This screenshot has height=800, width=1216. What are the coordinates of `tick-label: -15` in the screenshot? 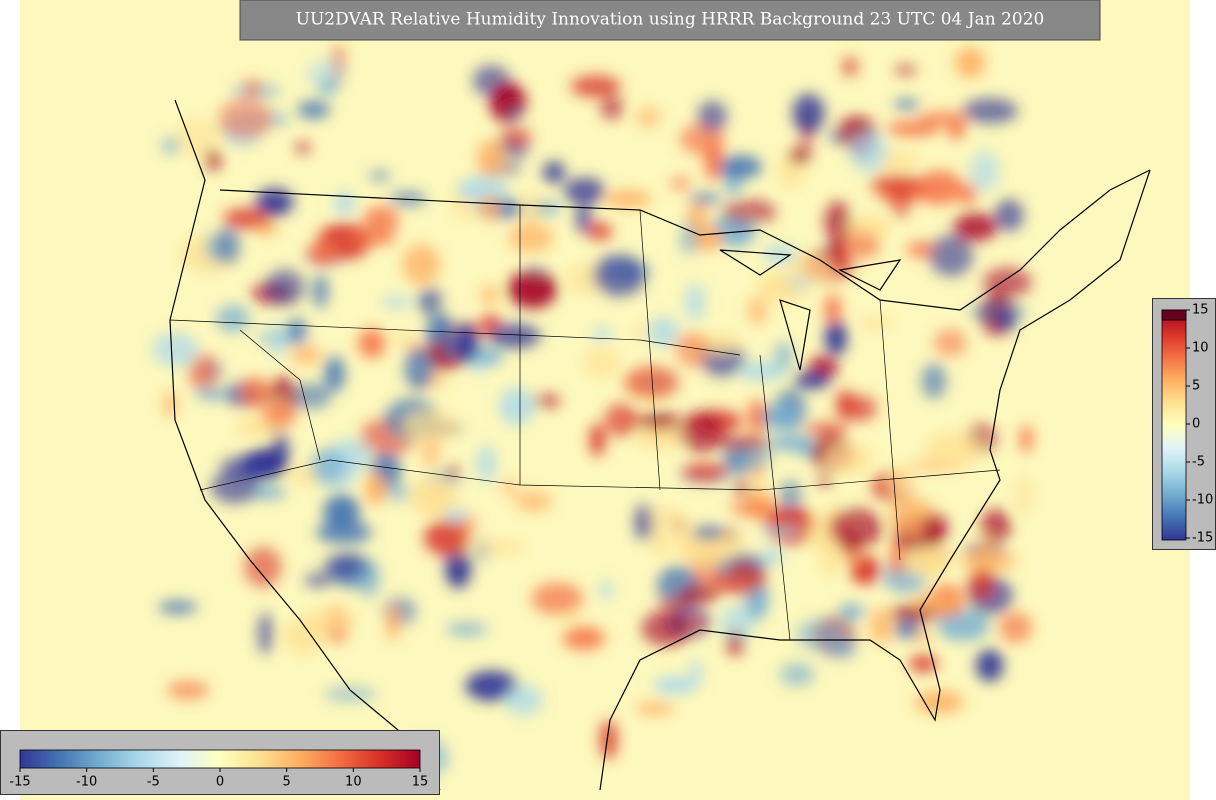 It's located at (19, 782).